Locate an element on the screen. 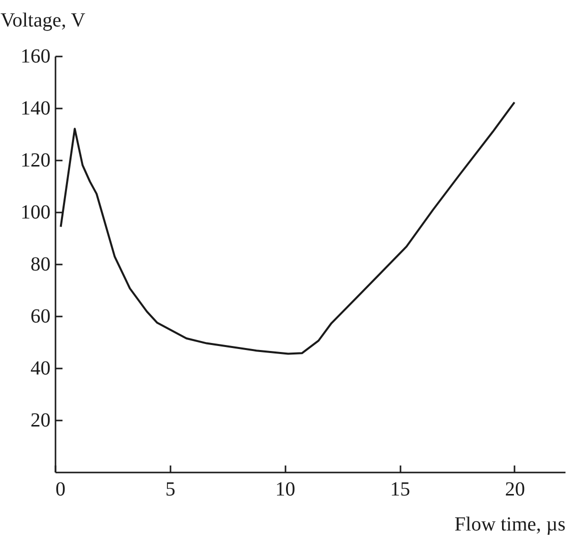 The height and width of the screenshot is (535, 570). y-tick-label: 140 is located at coordinates (35, 109).